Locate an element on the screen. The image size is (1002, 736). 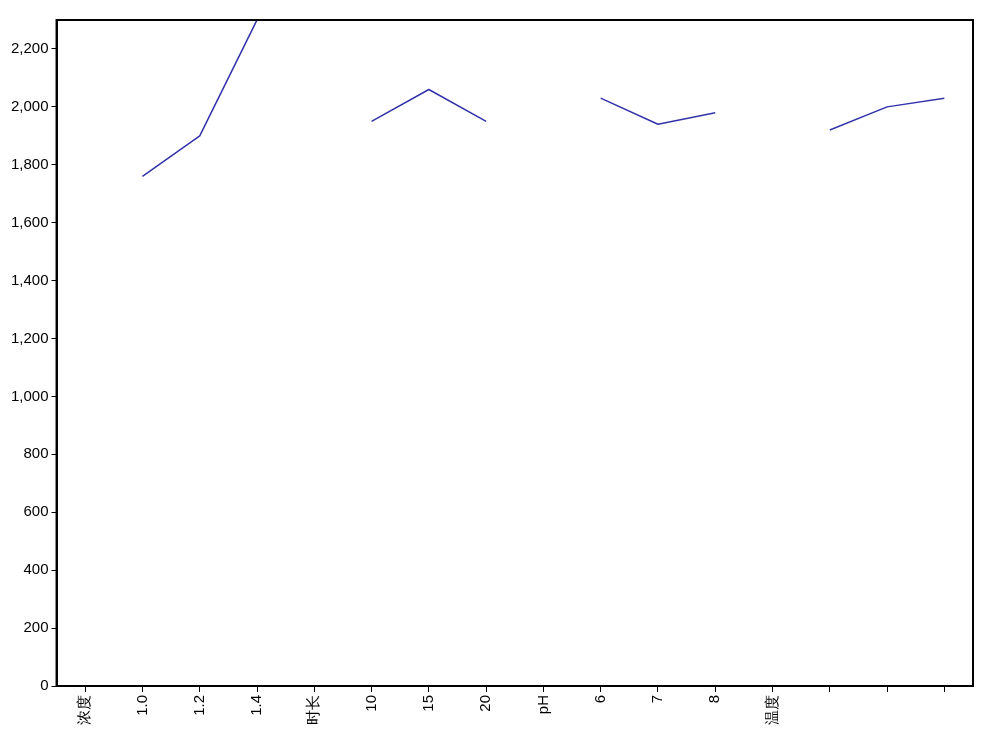
x-tick-label: 6 is located at coordinates (599, 699).